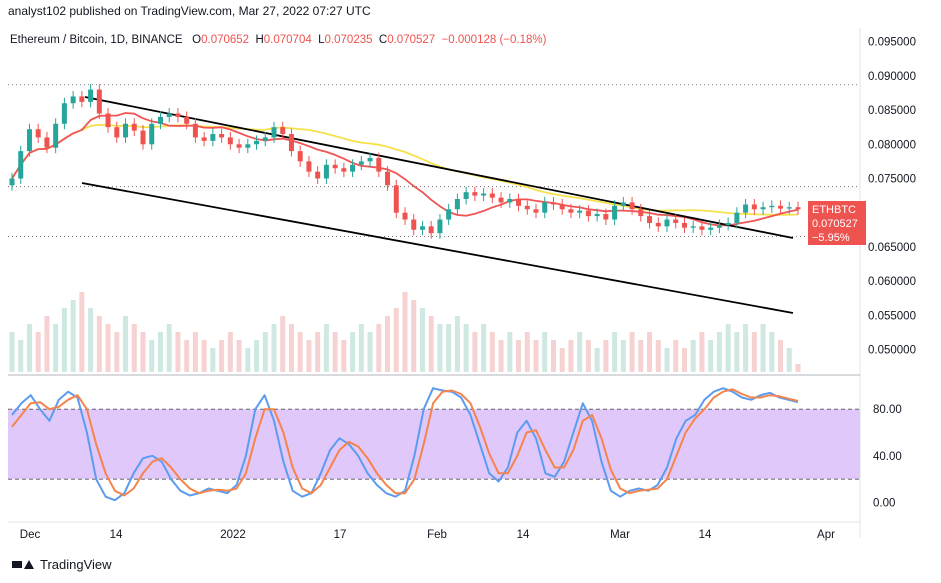  I want to click on close-label: C, so click(383, 40).